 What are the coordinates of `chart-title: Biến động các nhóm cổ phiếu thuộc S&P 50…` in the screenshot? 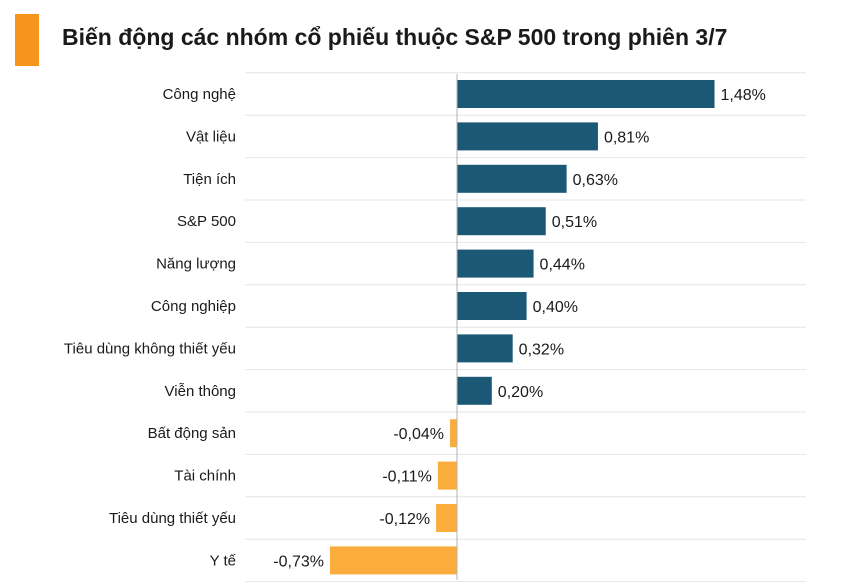 It's located at (395, 37).